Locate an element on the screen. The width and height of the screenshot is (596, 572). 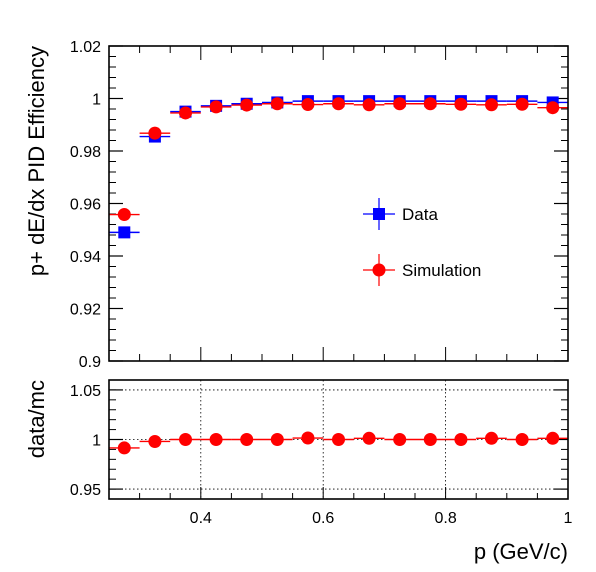
ratio-x-tick-label: 1 is located at coordinates (568, 518).